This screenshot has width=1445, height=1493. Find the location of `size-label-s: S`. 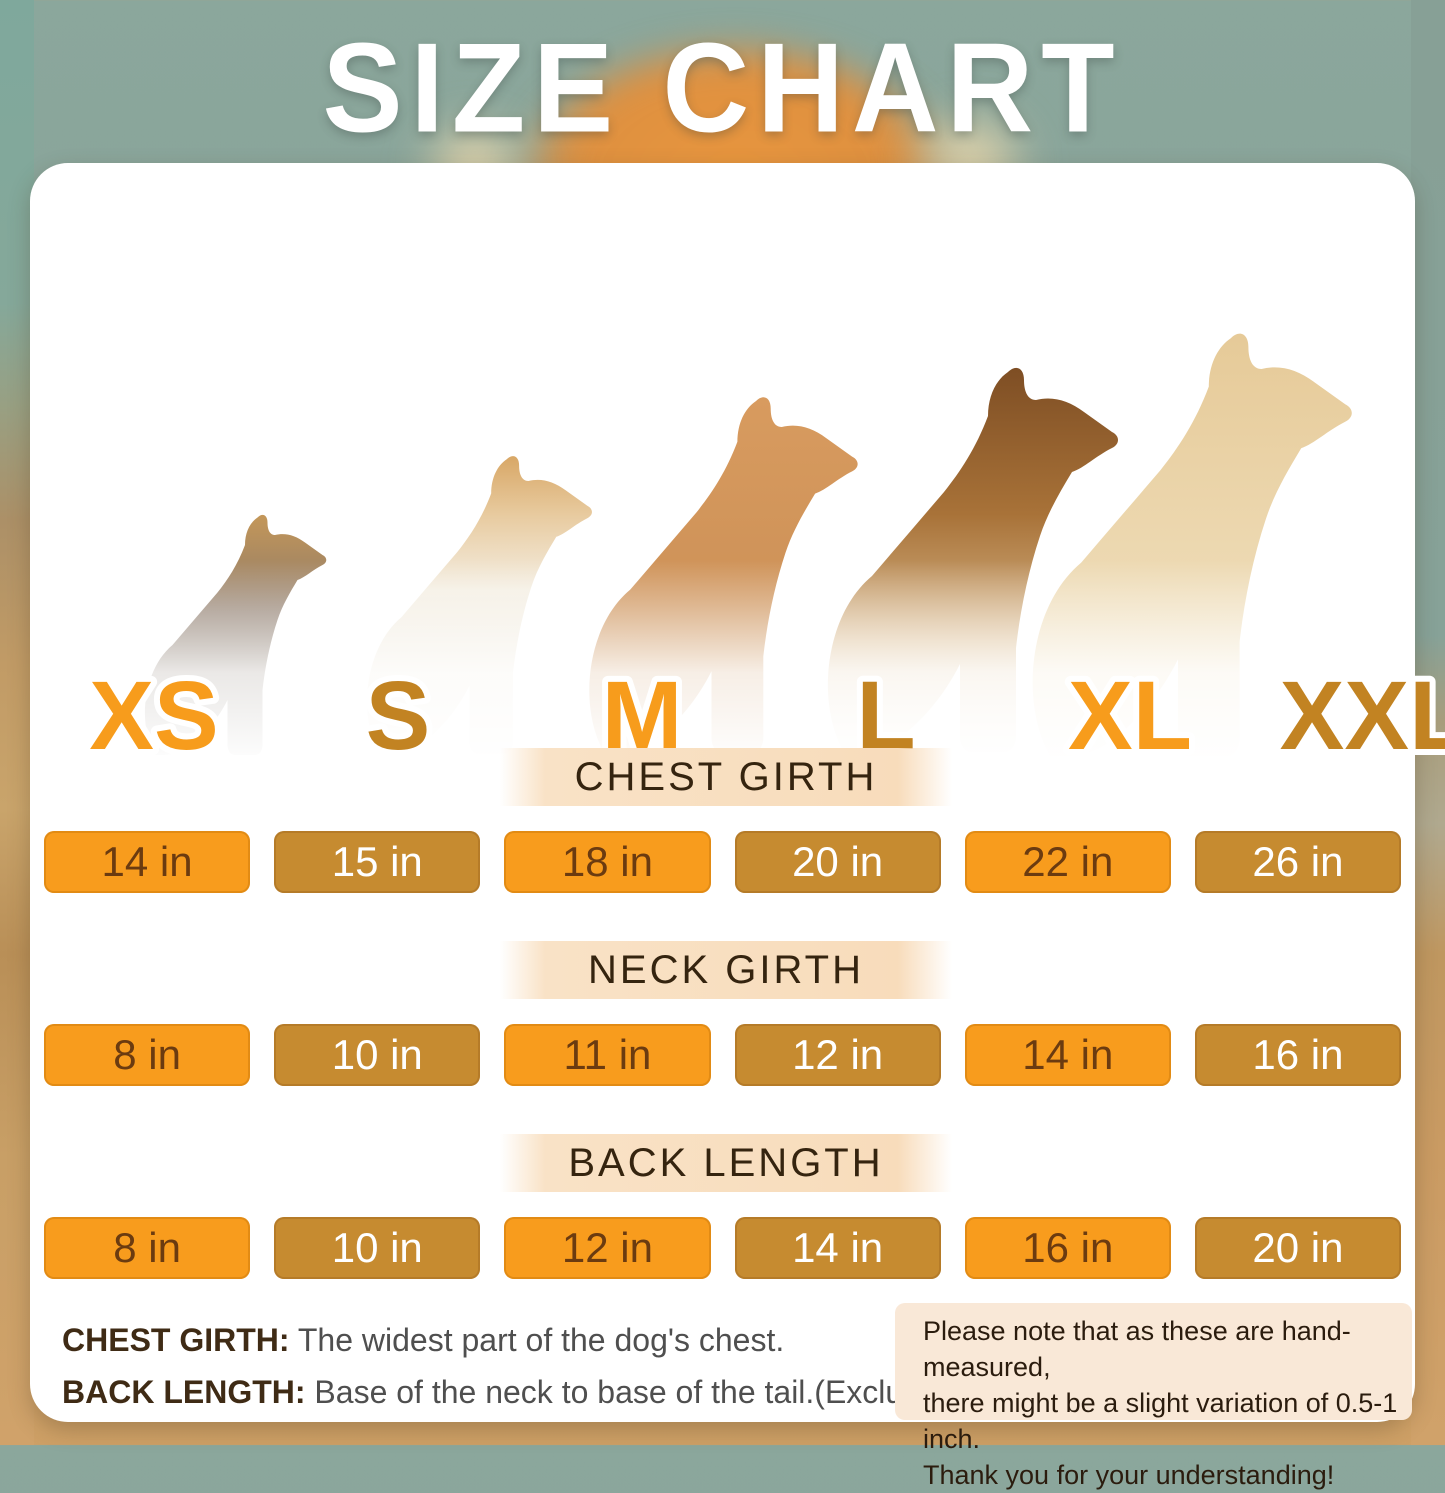

size-label-s: S is located at coordinates (398, 714).